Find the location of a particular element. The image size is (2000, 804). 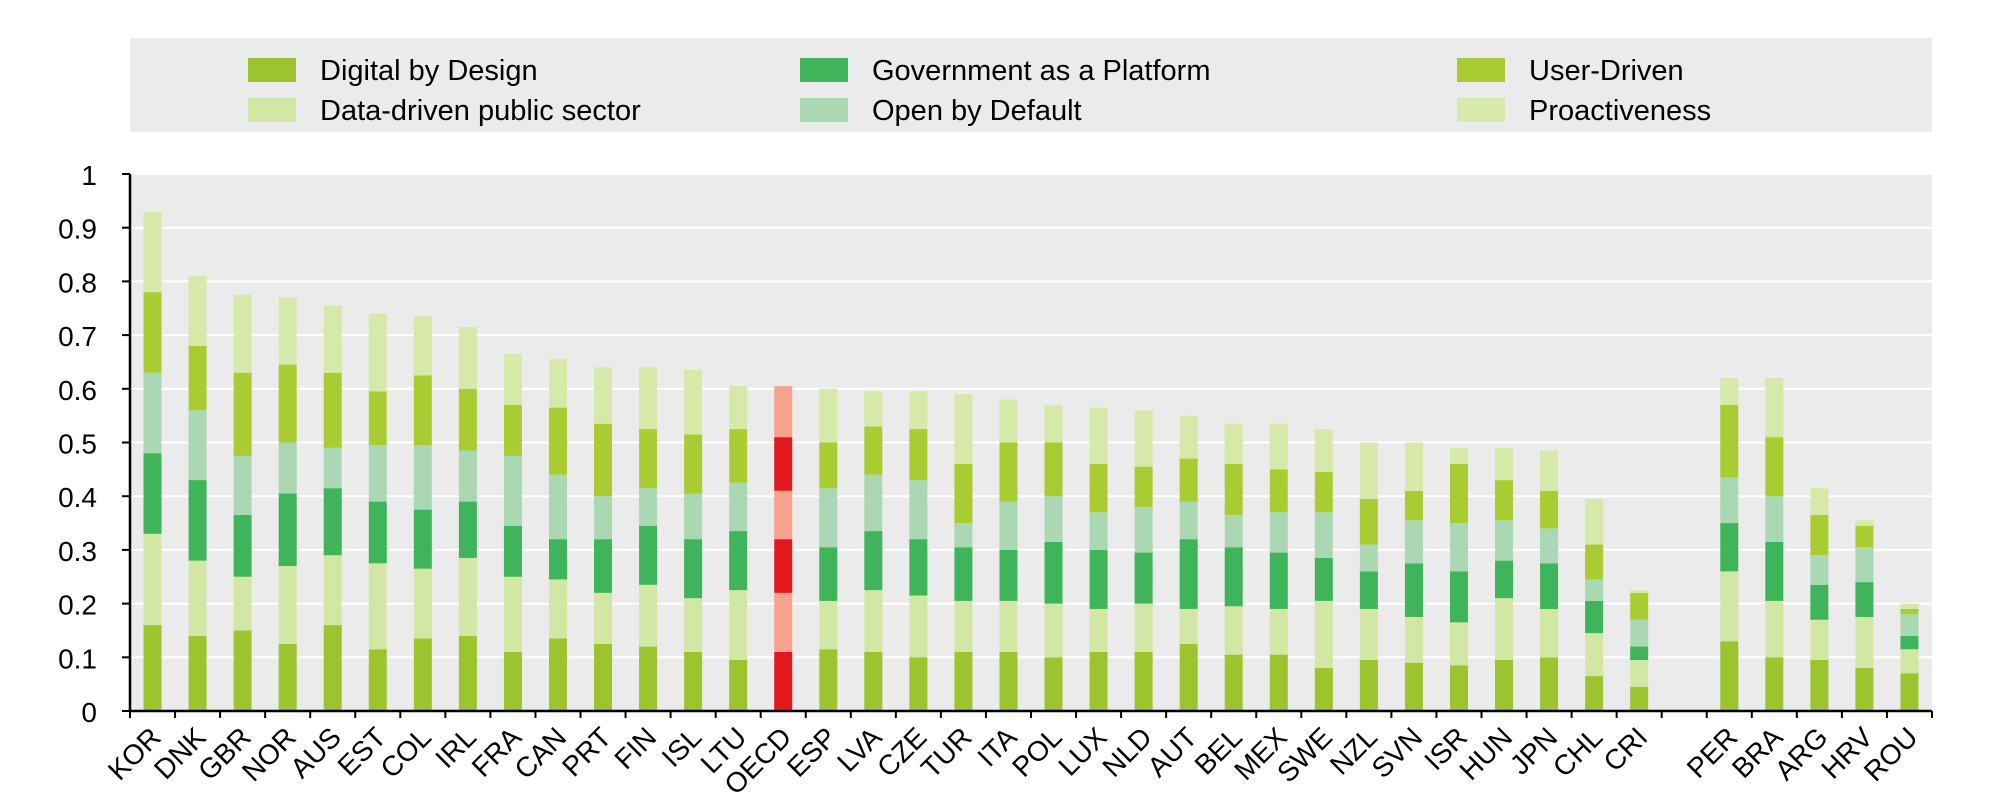

bar-nzl is located at coordinates (1368, 576).